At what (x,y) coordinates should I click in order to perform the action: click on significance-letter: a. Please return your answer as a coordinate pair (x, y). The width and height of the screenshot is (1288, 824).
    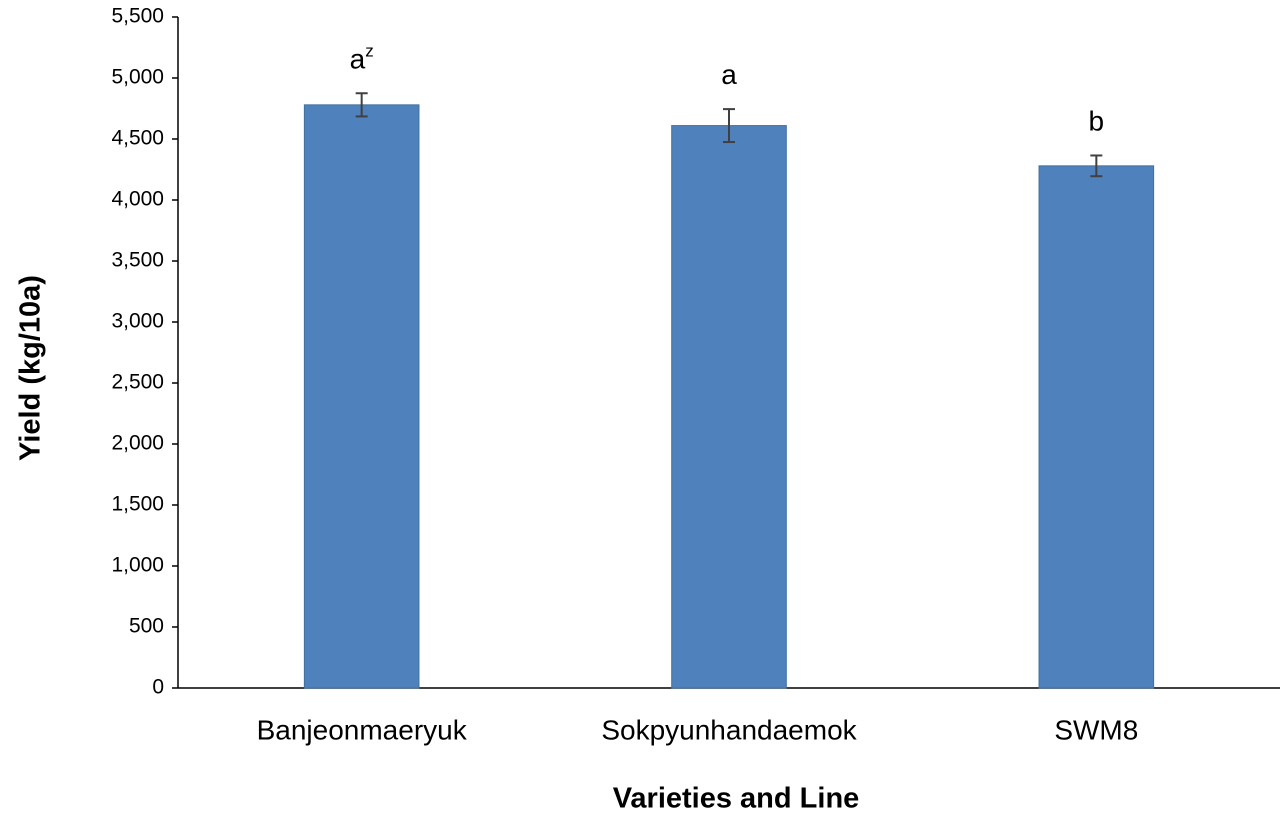
    Looking at the image, I should click on (729, 75).